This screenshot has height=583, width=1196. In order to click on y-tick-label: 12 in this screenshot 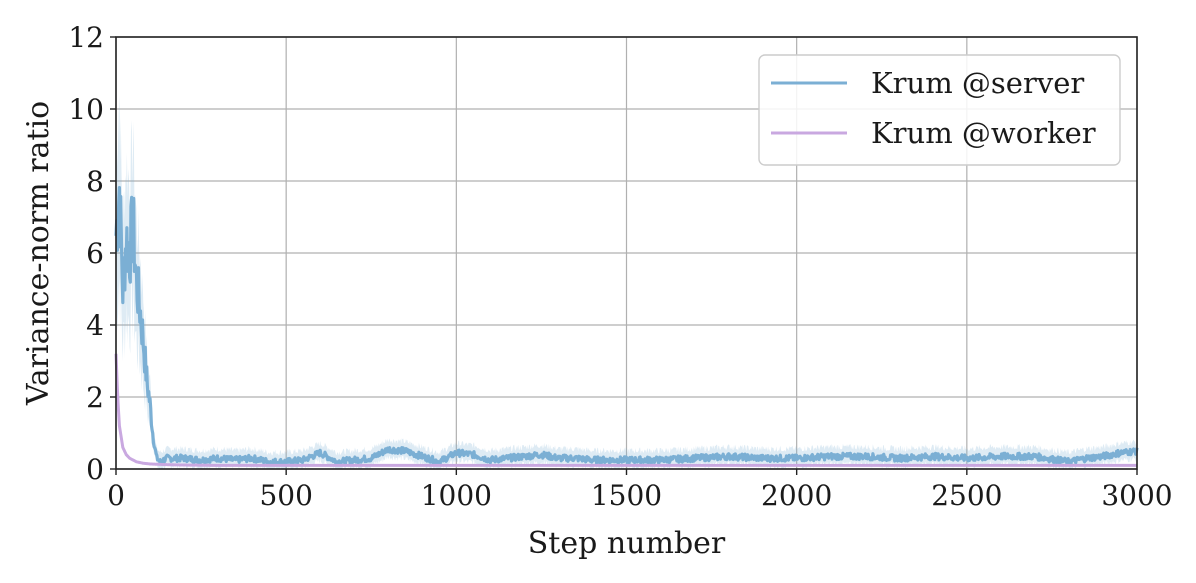, I will do `click(86, 37)`.